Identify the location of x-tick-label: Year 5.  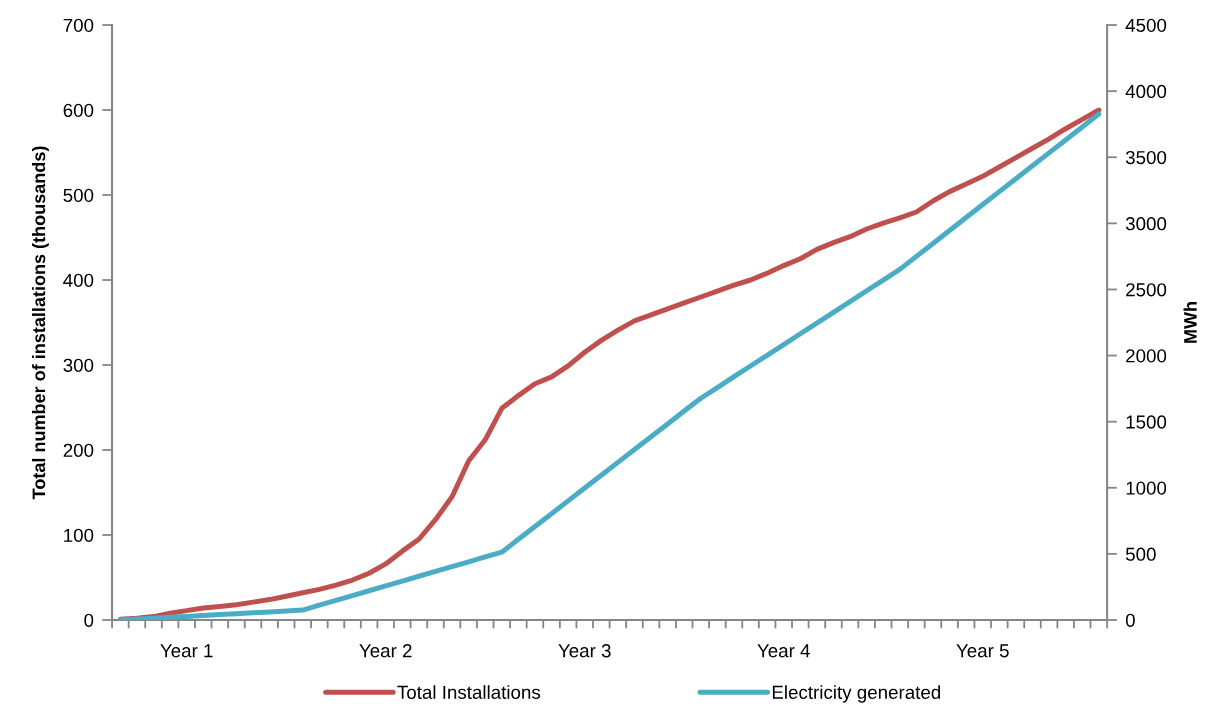
(982, 651).